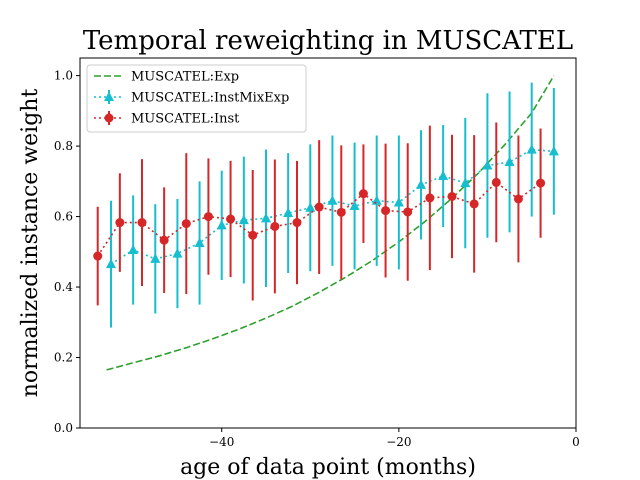 The image size is (640, 480). What do you see at coordinates (30, 243) in the screenshot?
I see `y-axis-label: normalized instance weight` at bounding box center [30, 243].